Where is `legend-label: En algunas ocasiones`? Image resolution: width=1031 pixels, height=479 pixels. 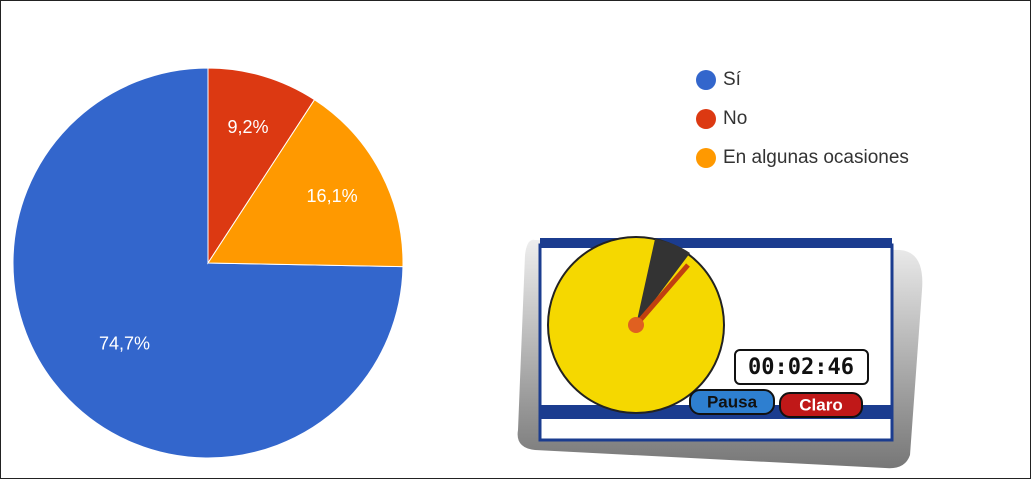 legend-label: En algunas ocasiones is located at coordinates (816, 157).